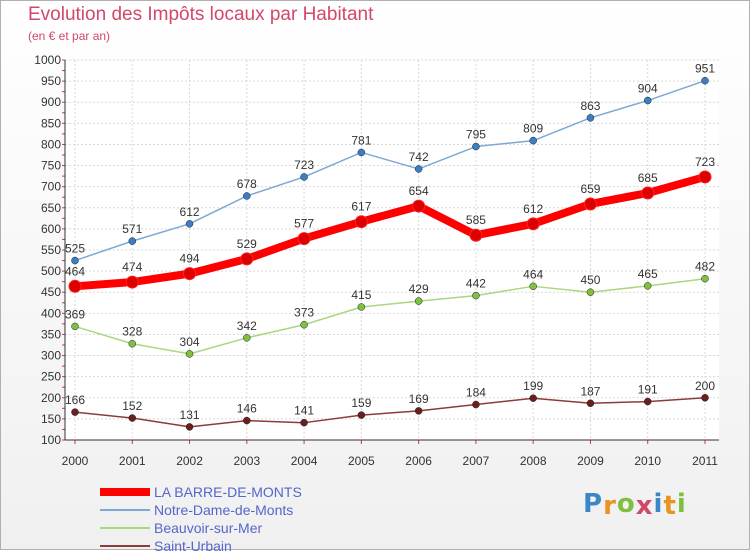 This screenshot has width=750, height=555. Describe the element at coordinates (361, 207) in the screenshot. I see `data-label-la-barre-de-monts: 617` at that location.